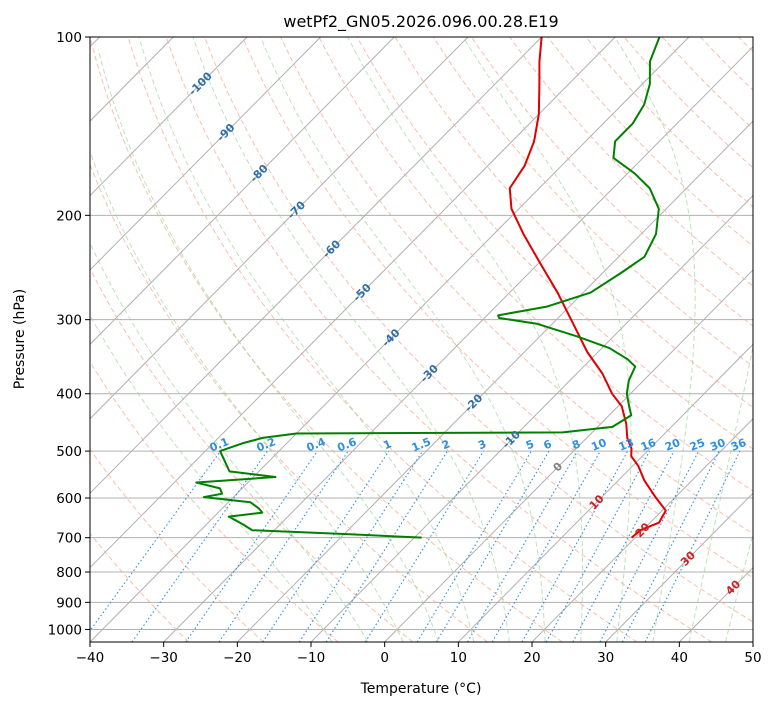 Image resolution: width=775 pixels, height=708 pixels. I want to click on x-tick-label: −30, so click(163, 658).